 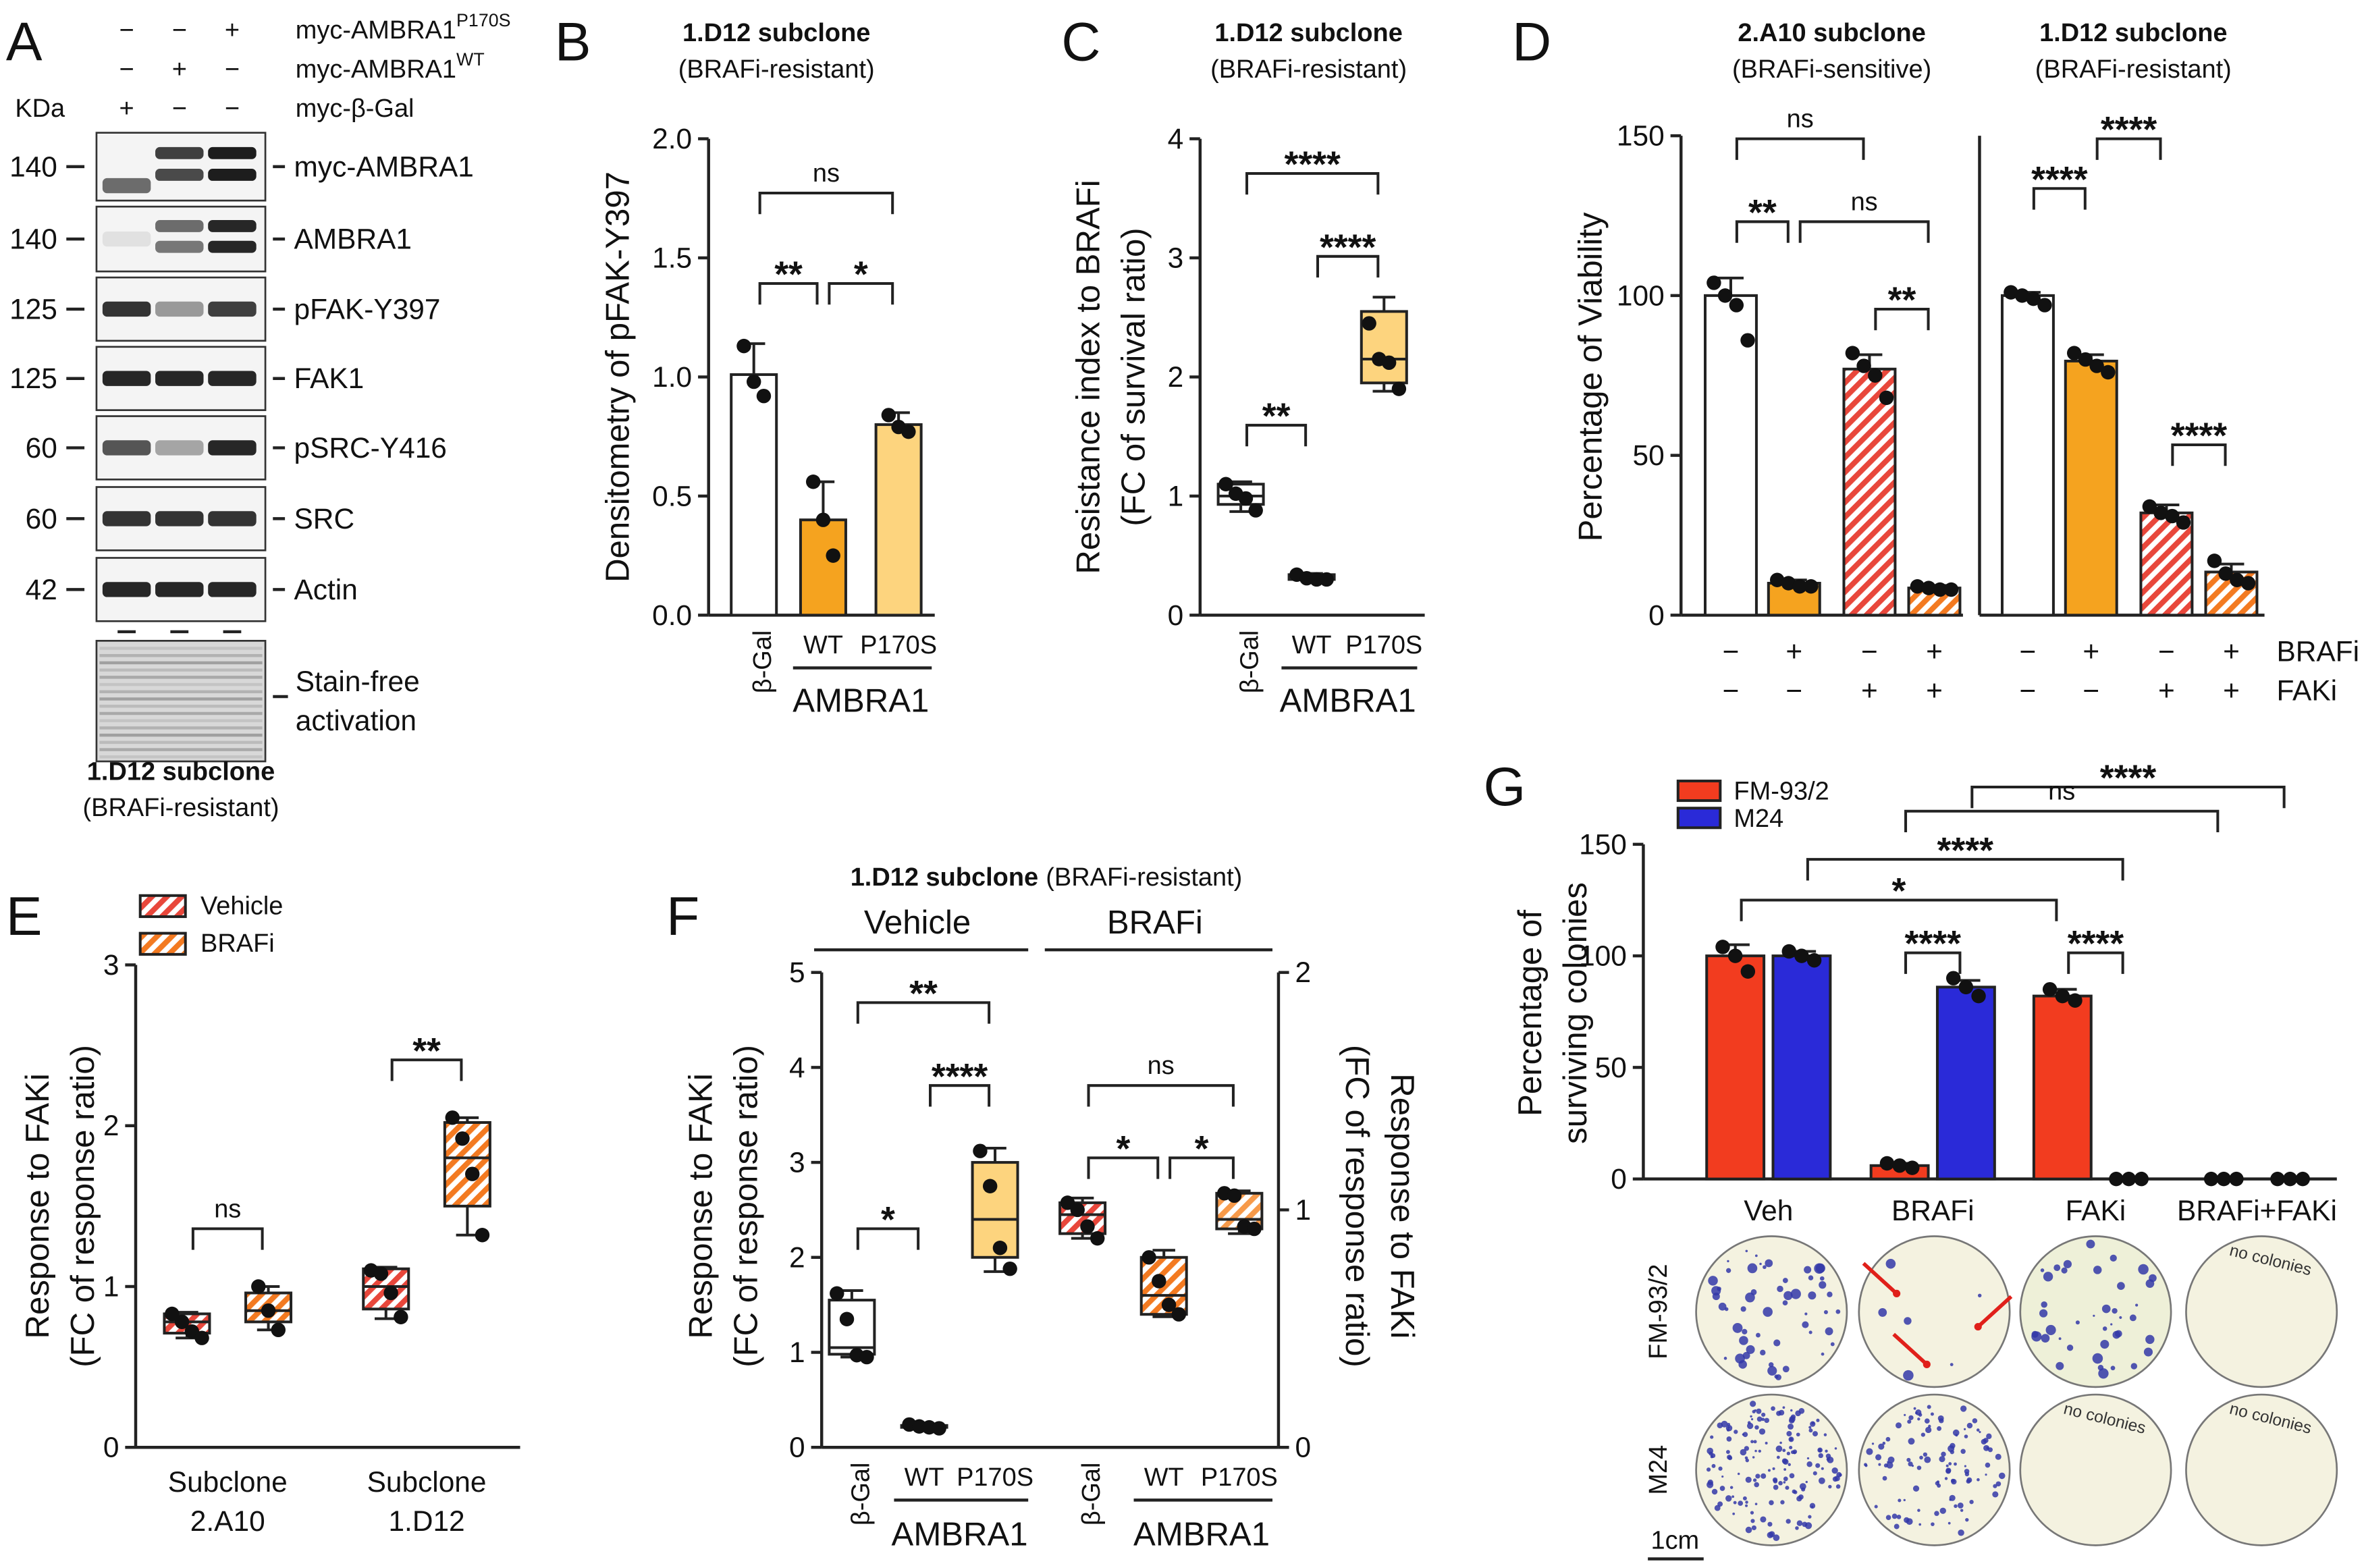 What do you see at coordinates (925, 1477) in the screenshot?
I see `x-tick-label: WT` at bounding box center [925, 1477].